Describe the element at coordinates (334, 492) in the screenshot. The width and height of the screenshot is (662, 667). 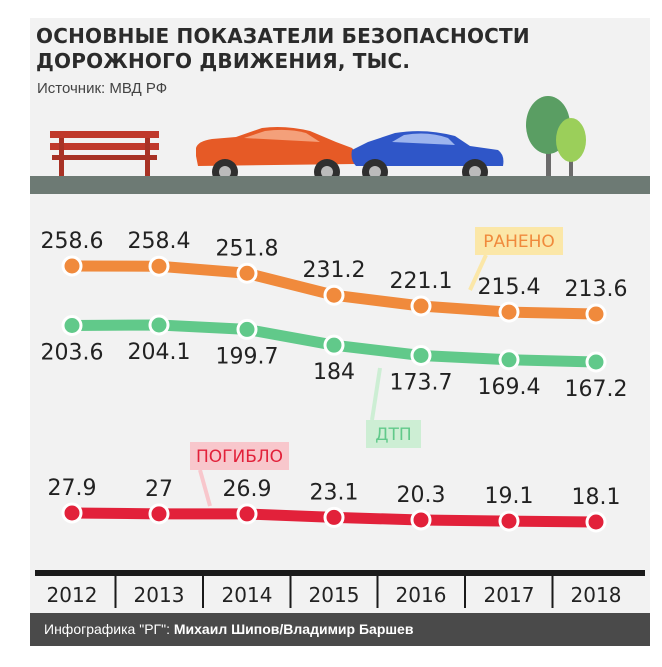
I see `data-label: 23.1` at that location.